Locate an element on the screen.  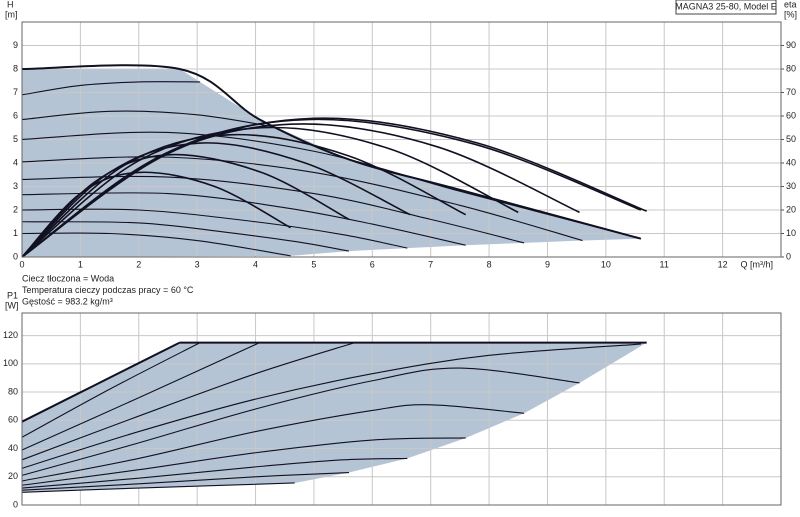
y2-tick-label: 30 is located at coordinates (791, 186).